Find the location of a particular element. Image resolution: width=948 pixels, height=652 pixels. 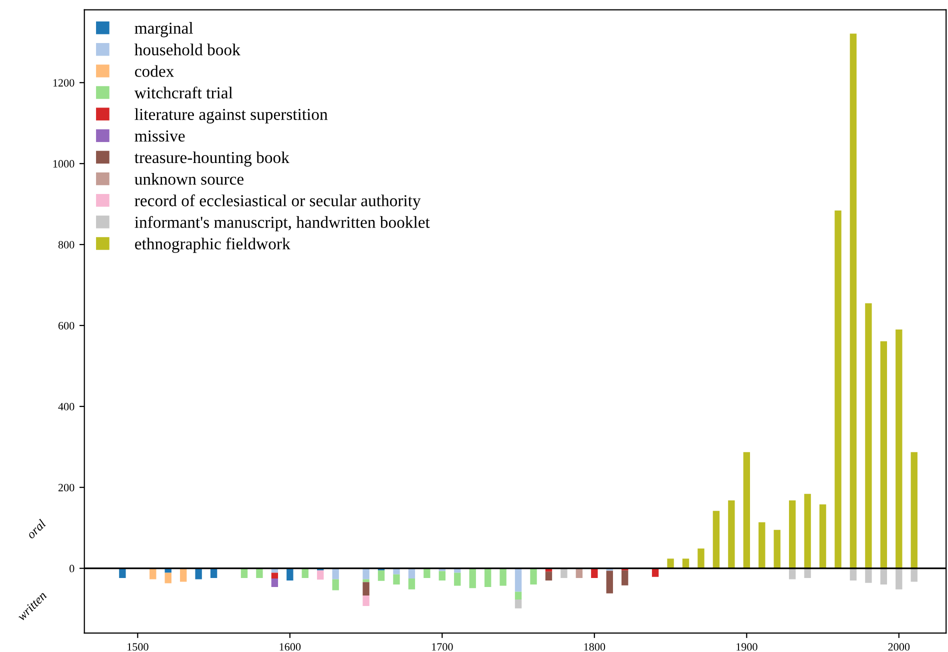

legend-label: literature against superstition is located at coordinates (231, 116).